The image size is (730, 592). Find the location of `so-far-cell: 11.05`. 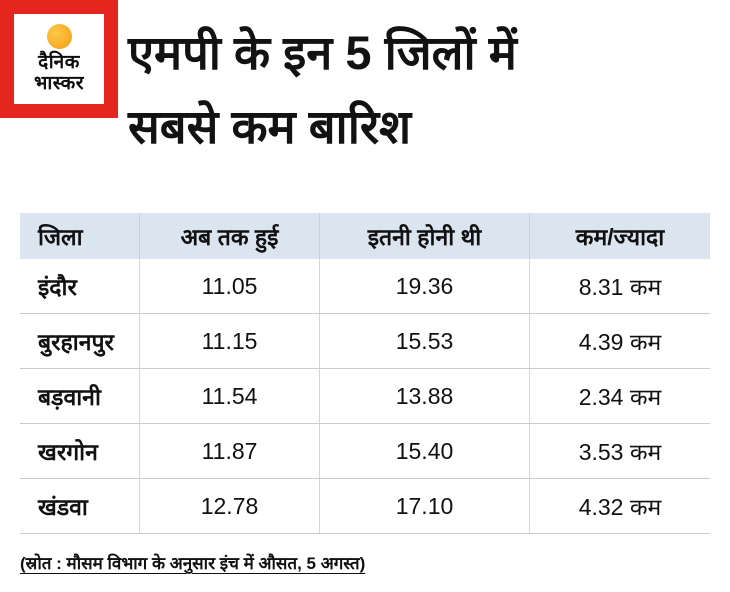

so-far-cell: 11.05 is located at coordinates (230, 286).